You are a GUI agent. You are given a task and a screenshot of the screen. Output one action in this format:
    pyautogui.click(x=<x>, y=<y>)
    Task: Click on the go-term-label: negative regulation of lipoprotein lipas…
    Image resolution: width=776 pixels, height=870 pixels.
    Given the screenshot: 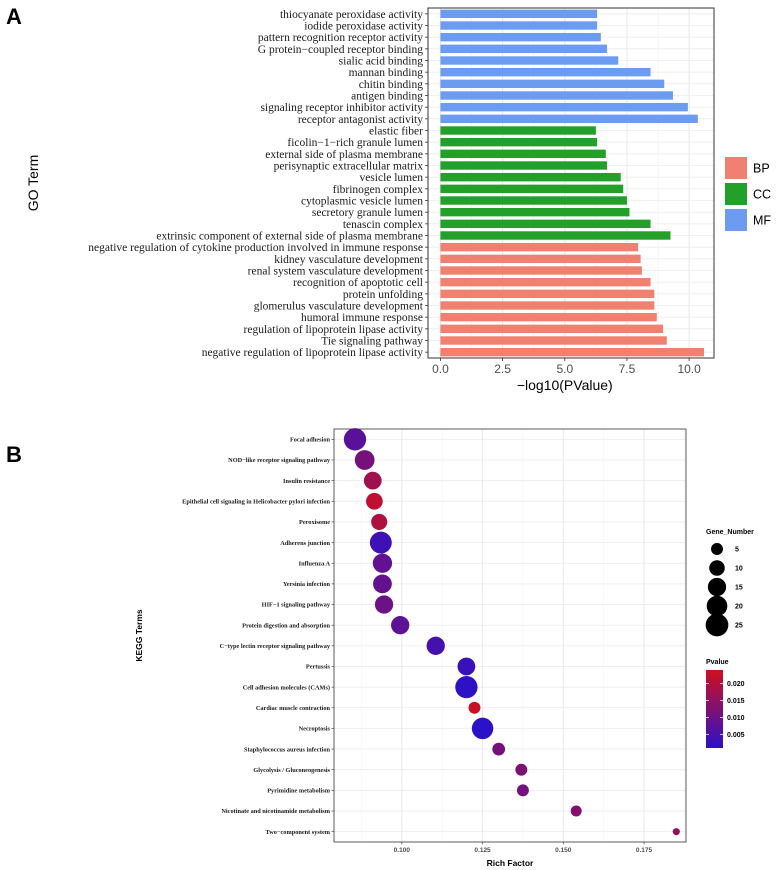 What is the action you would take?
    pyautogui.click(x=313, y=353)
    